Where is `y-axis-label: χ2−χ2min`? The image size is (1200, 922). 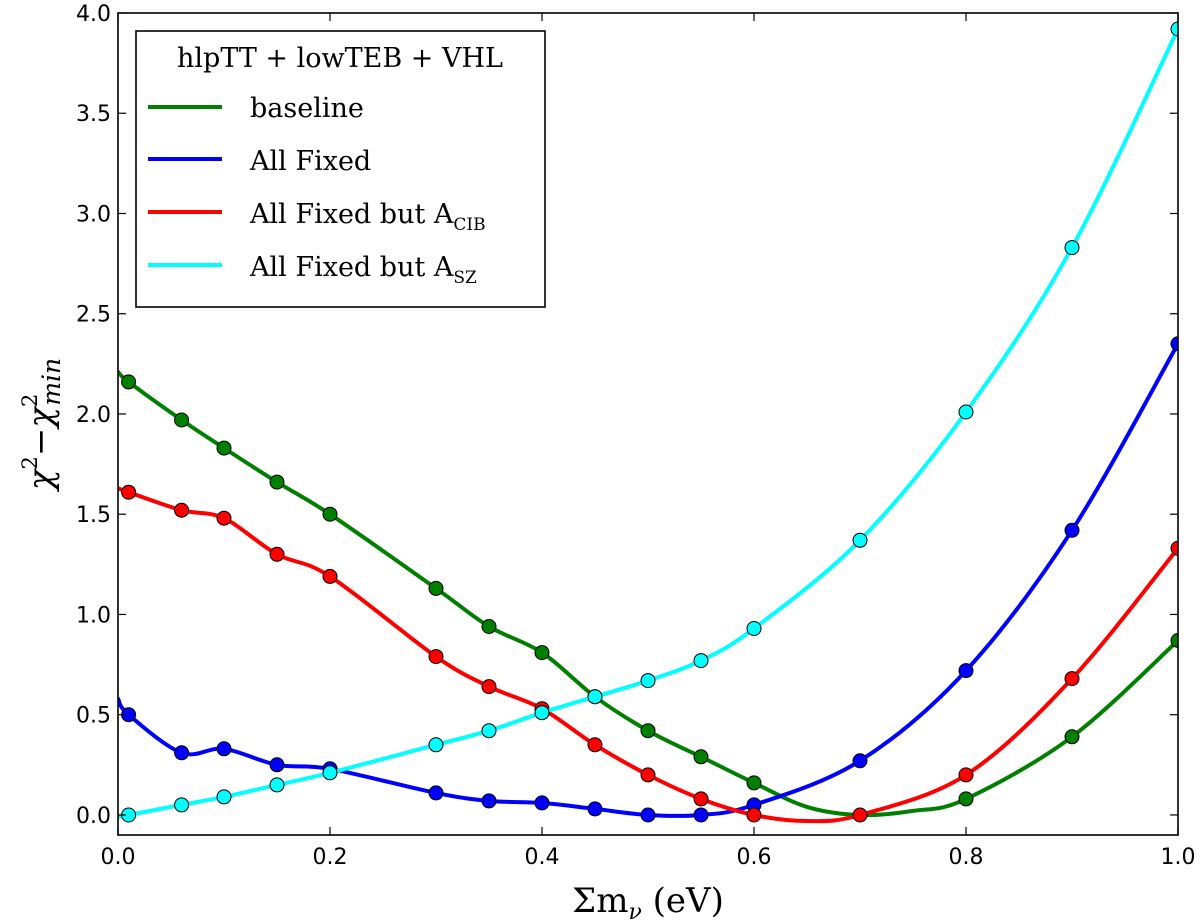 y-axis-label: χ2−χ2min is located at coordinates (42, 425).